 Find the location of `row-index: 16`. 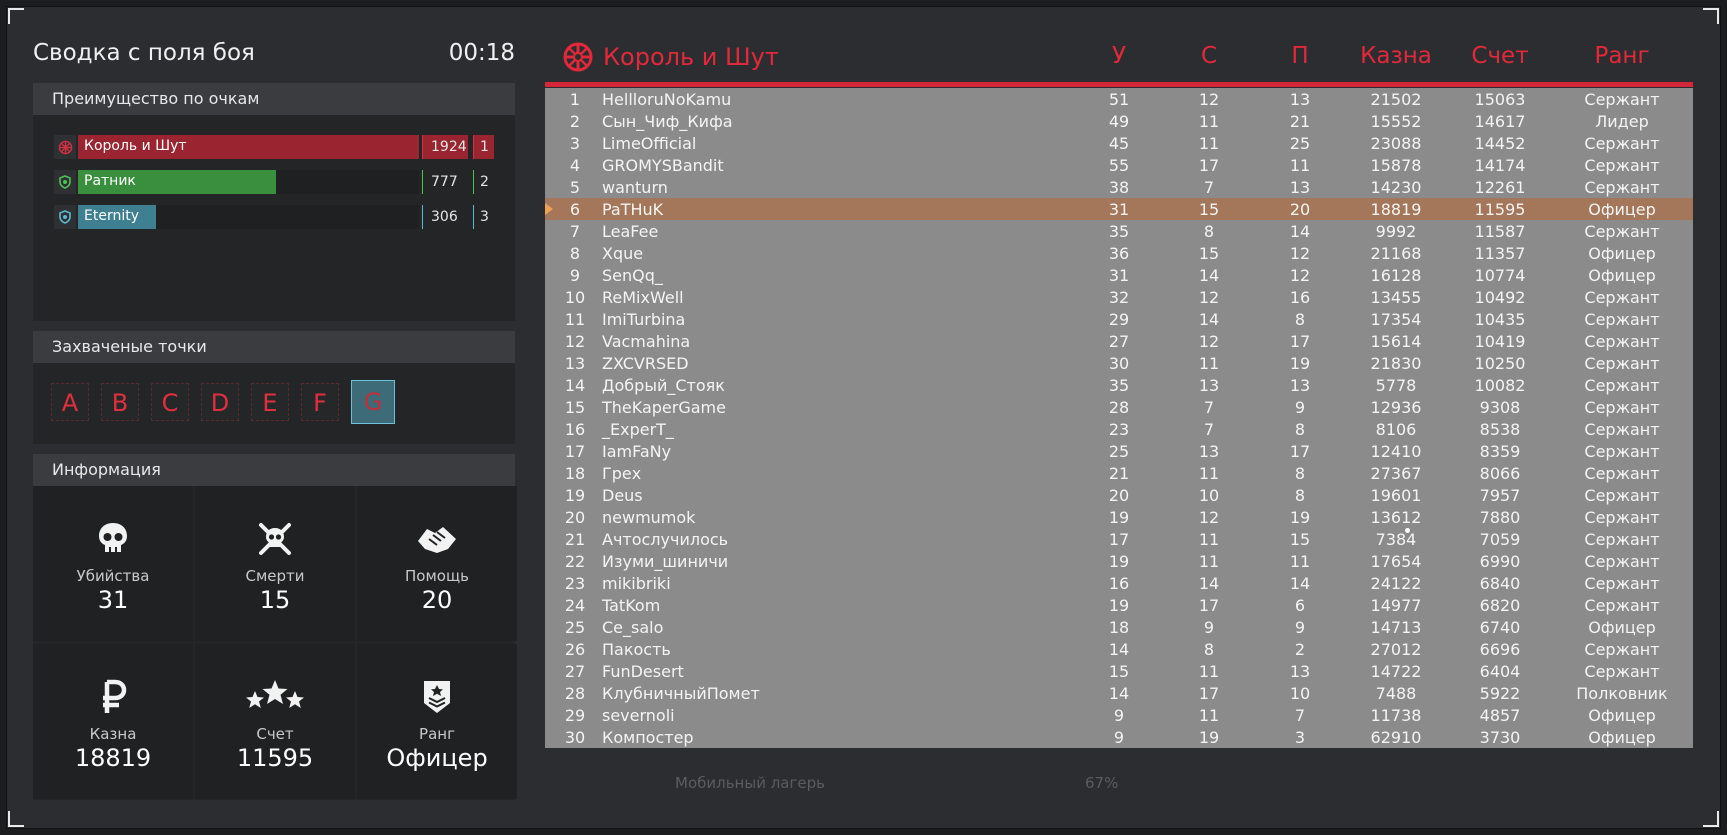

row-index: 16 is located at coordinates (575, 429).